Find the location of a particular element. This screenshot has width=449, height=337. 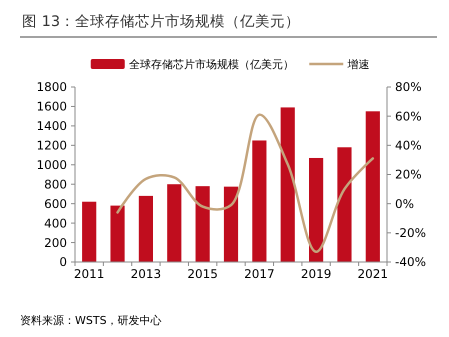

y2-tick-label: 20% is located at coordinates (408, 175).